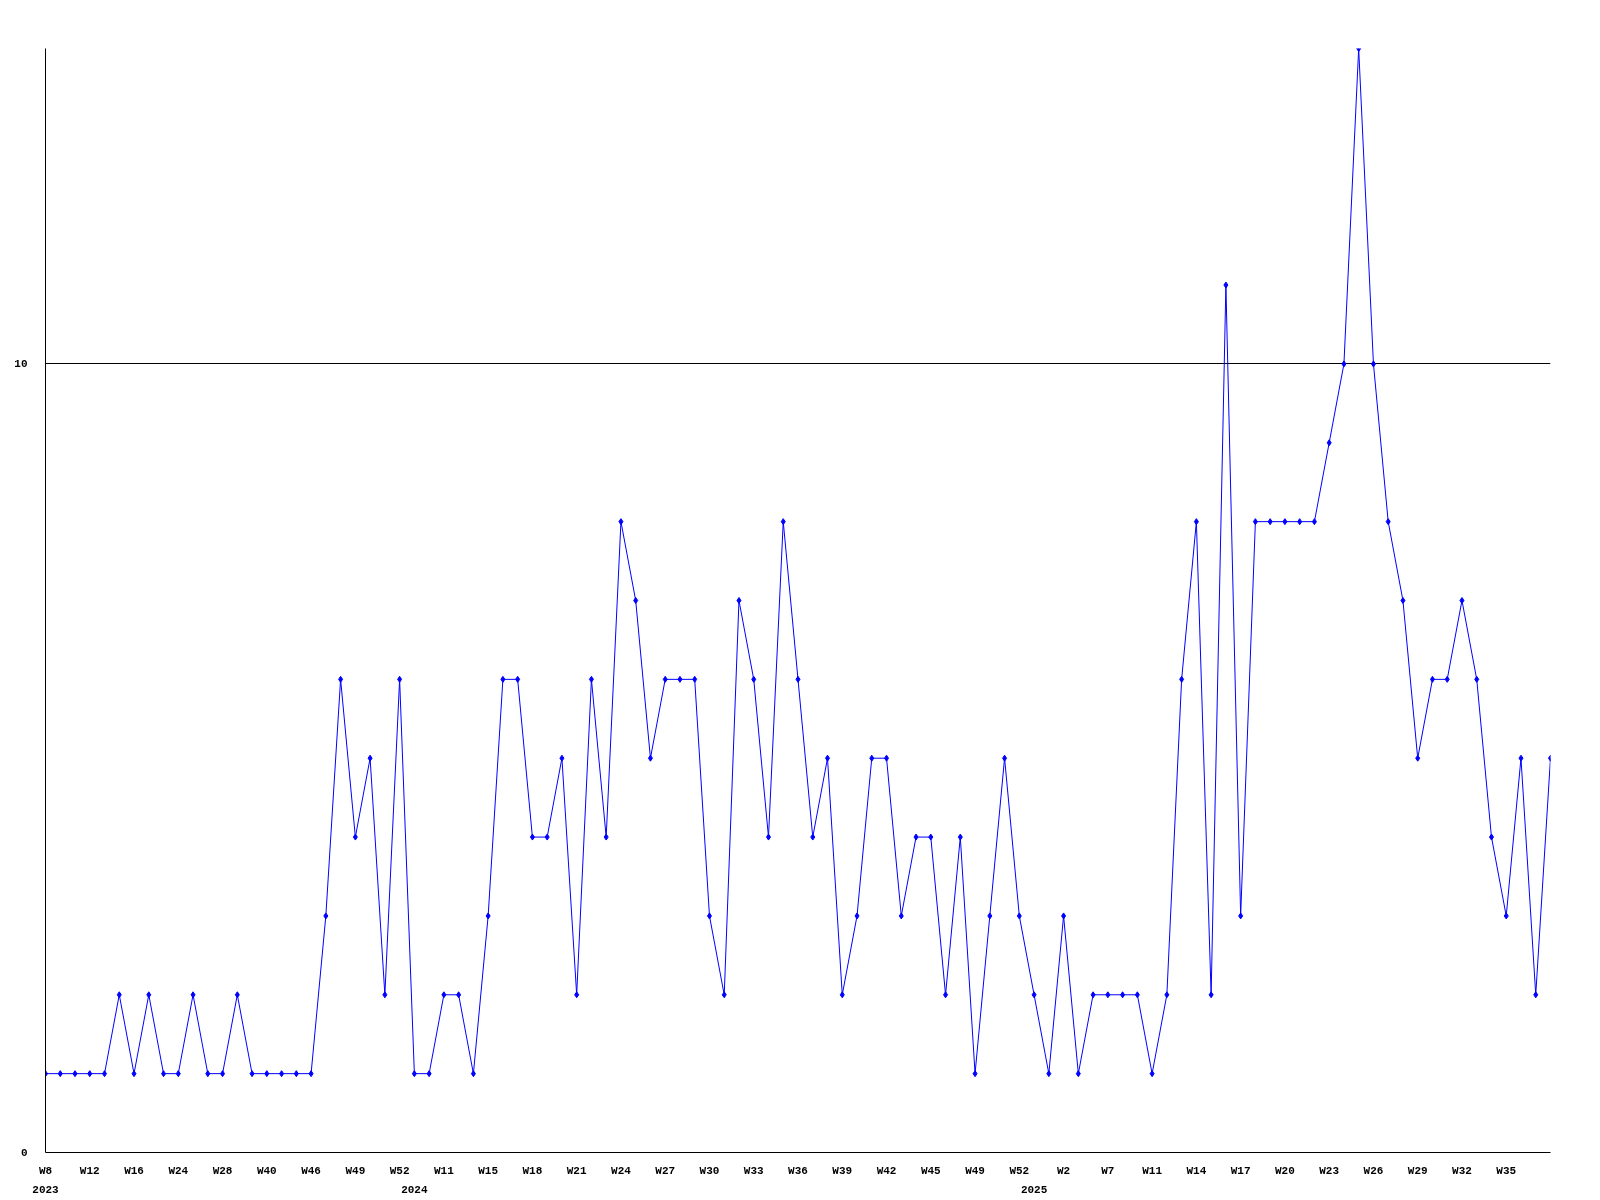 The height and width of the screenshot is (1200, 1600). What do you see at coordinates (532, 1170) in the screenshot?
I see `x-tick-label: W18` at bounding box center [532, 1170].